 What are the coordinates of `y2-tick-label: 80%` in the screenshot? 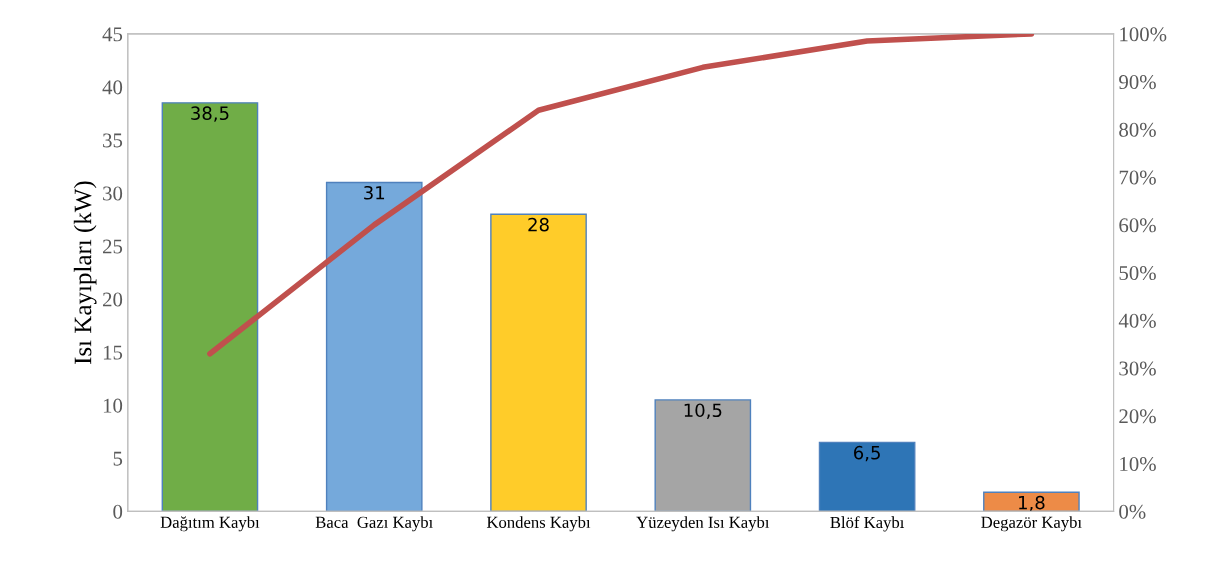 It's located at (1137, 129).